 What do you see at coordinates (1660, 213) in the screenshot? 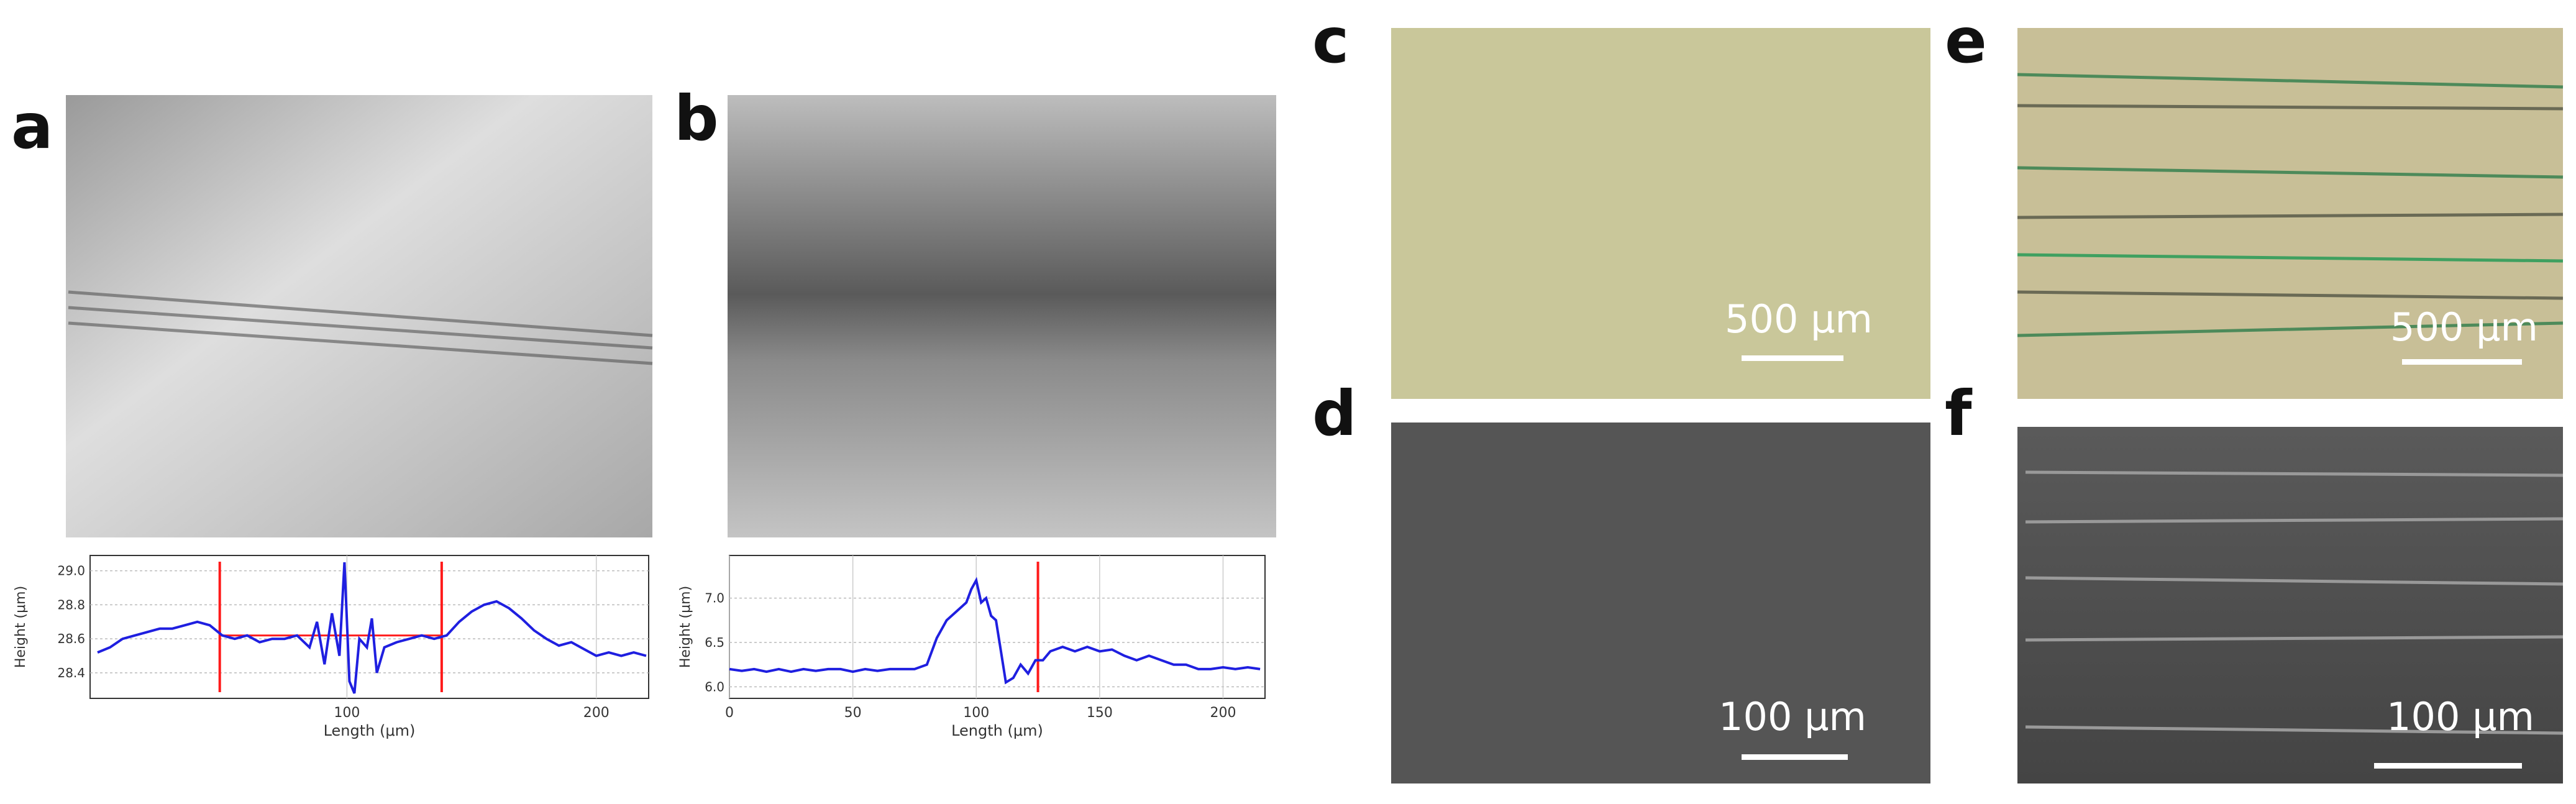
I see `micrograph-c` at bounding box center [1660, 213].